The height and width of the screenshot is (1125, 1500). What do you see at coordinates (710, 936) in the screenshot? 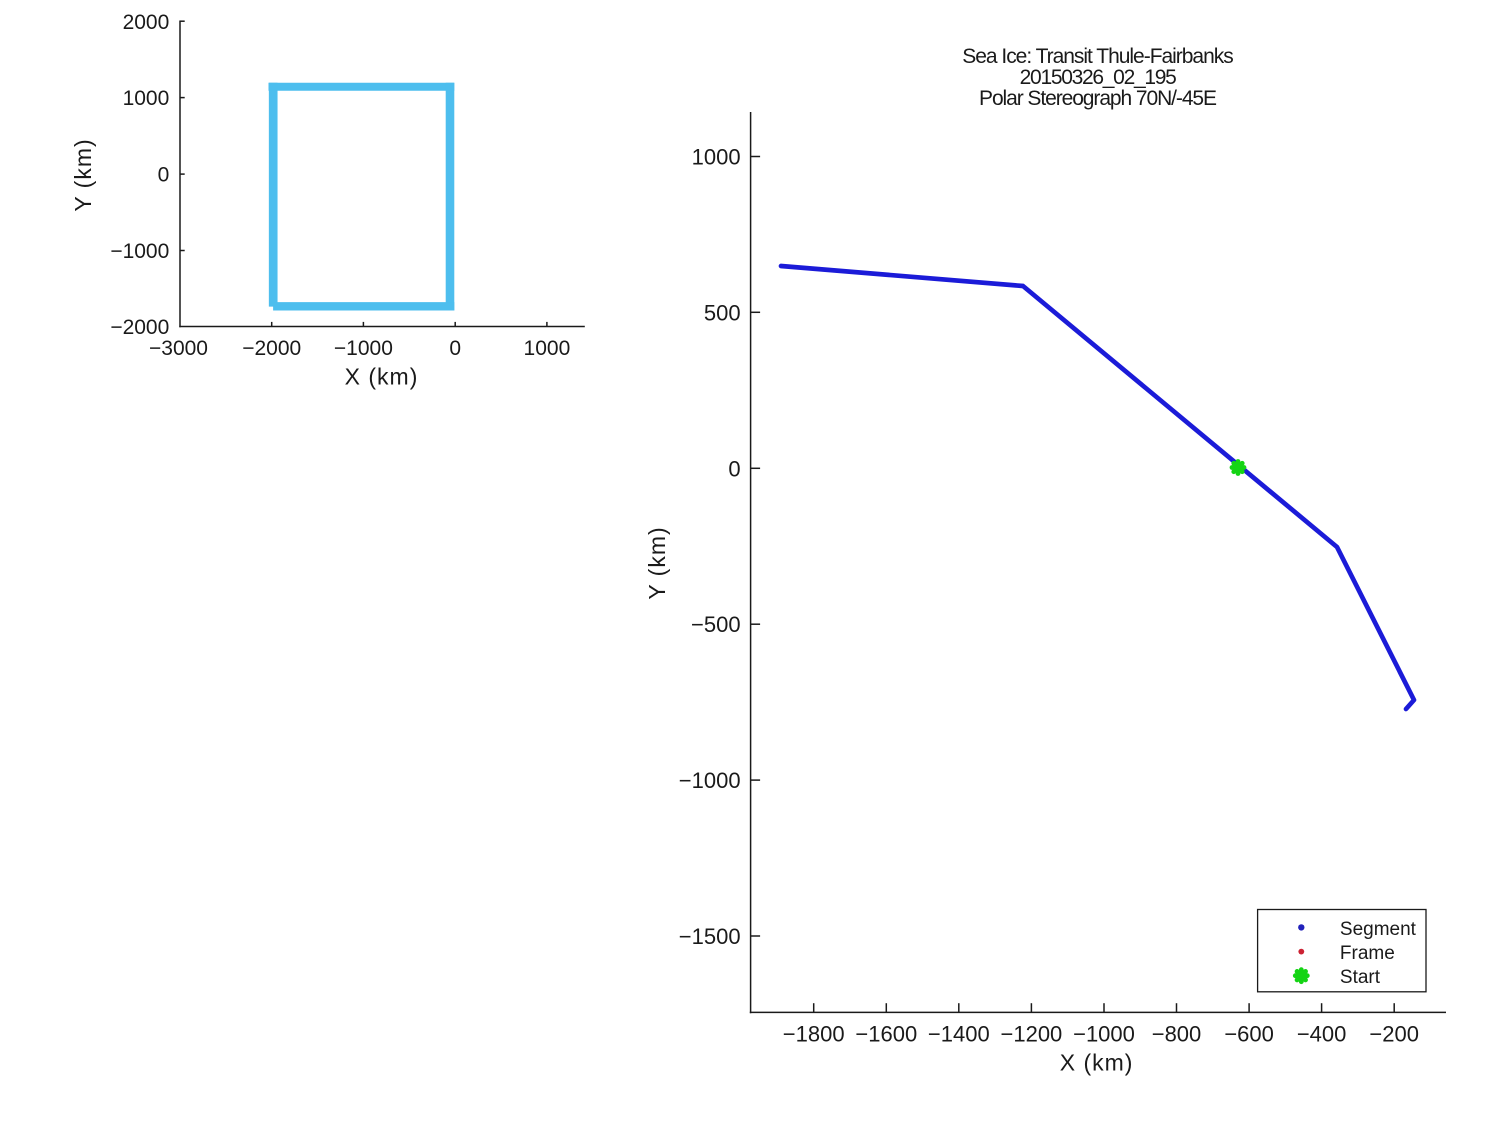
I see `svg-text: −1500` at bounding box center [710, 936].